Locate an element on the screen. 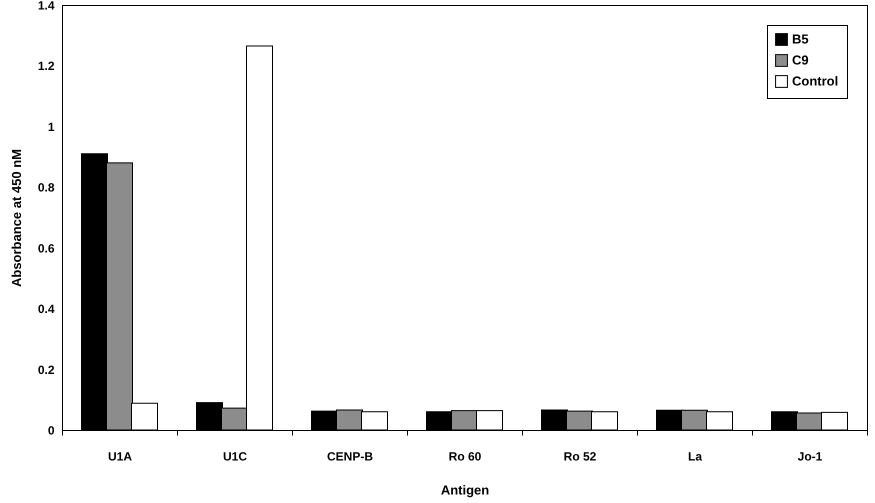  y-tick-label: 0.2 is located at coordinates (46, 369).